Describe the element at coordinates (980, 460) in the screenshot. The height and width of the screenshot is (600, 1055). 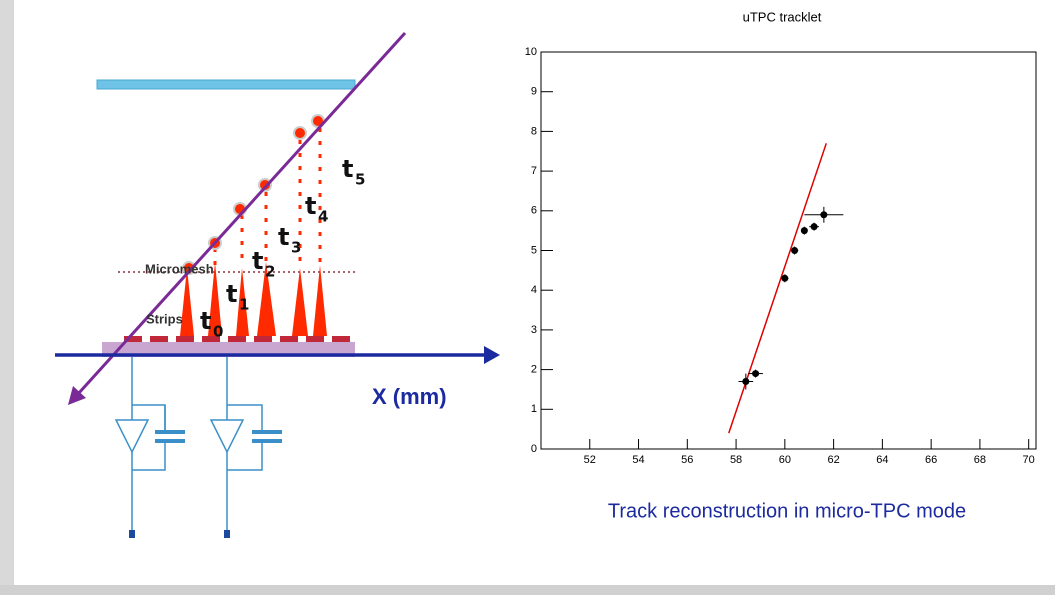
I see `x-tick-label: 68` at that location.